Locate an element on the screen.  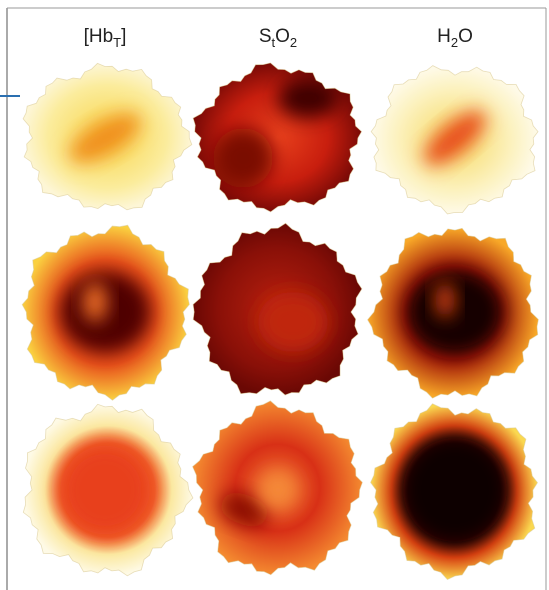
label-sub: t is located at coordinates (274, 42).